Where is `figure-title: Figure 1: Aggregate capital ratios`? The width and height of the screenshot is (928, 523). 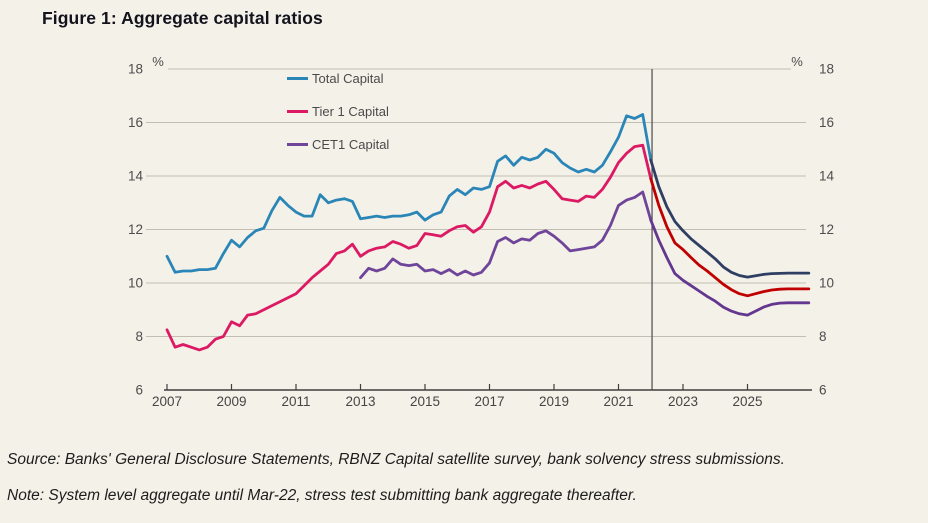
figure-title: Figure 1: Aggregate capital ratios is located at coordinates (182, 18).